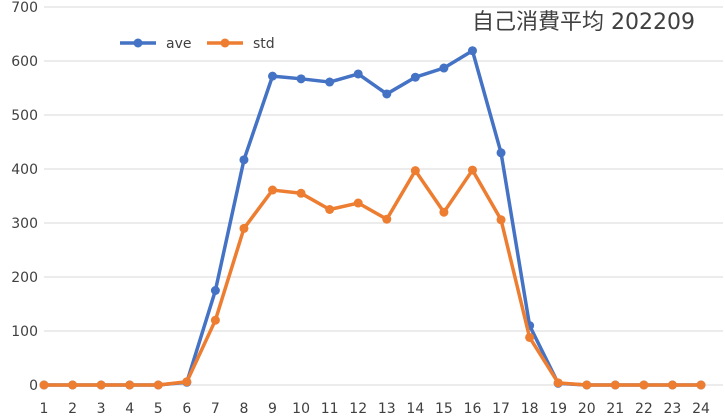 This screenshot has height=418, width=725. Describe the element at coordinates (264, 44) in the screenshot. I see `legend-label-std: std` at that location.